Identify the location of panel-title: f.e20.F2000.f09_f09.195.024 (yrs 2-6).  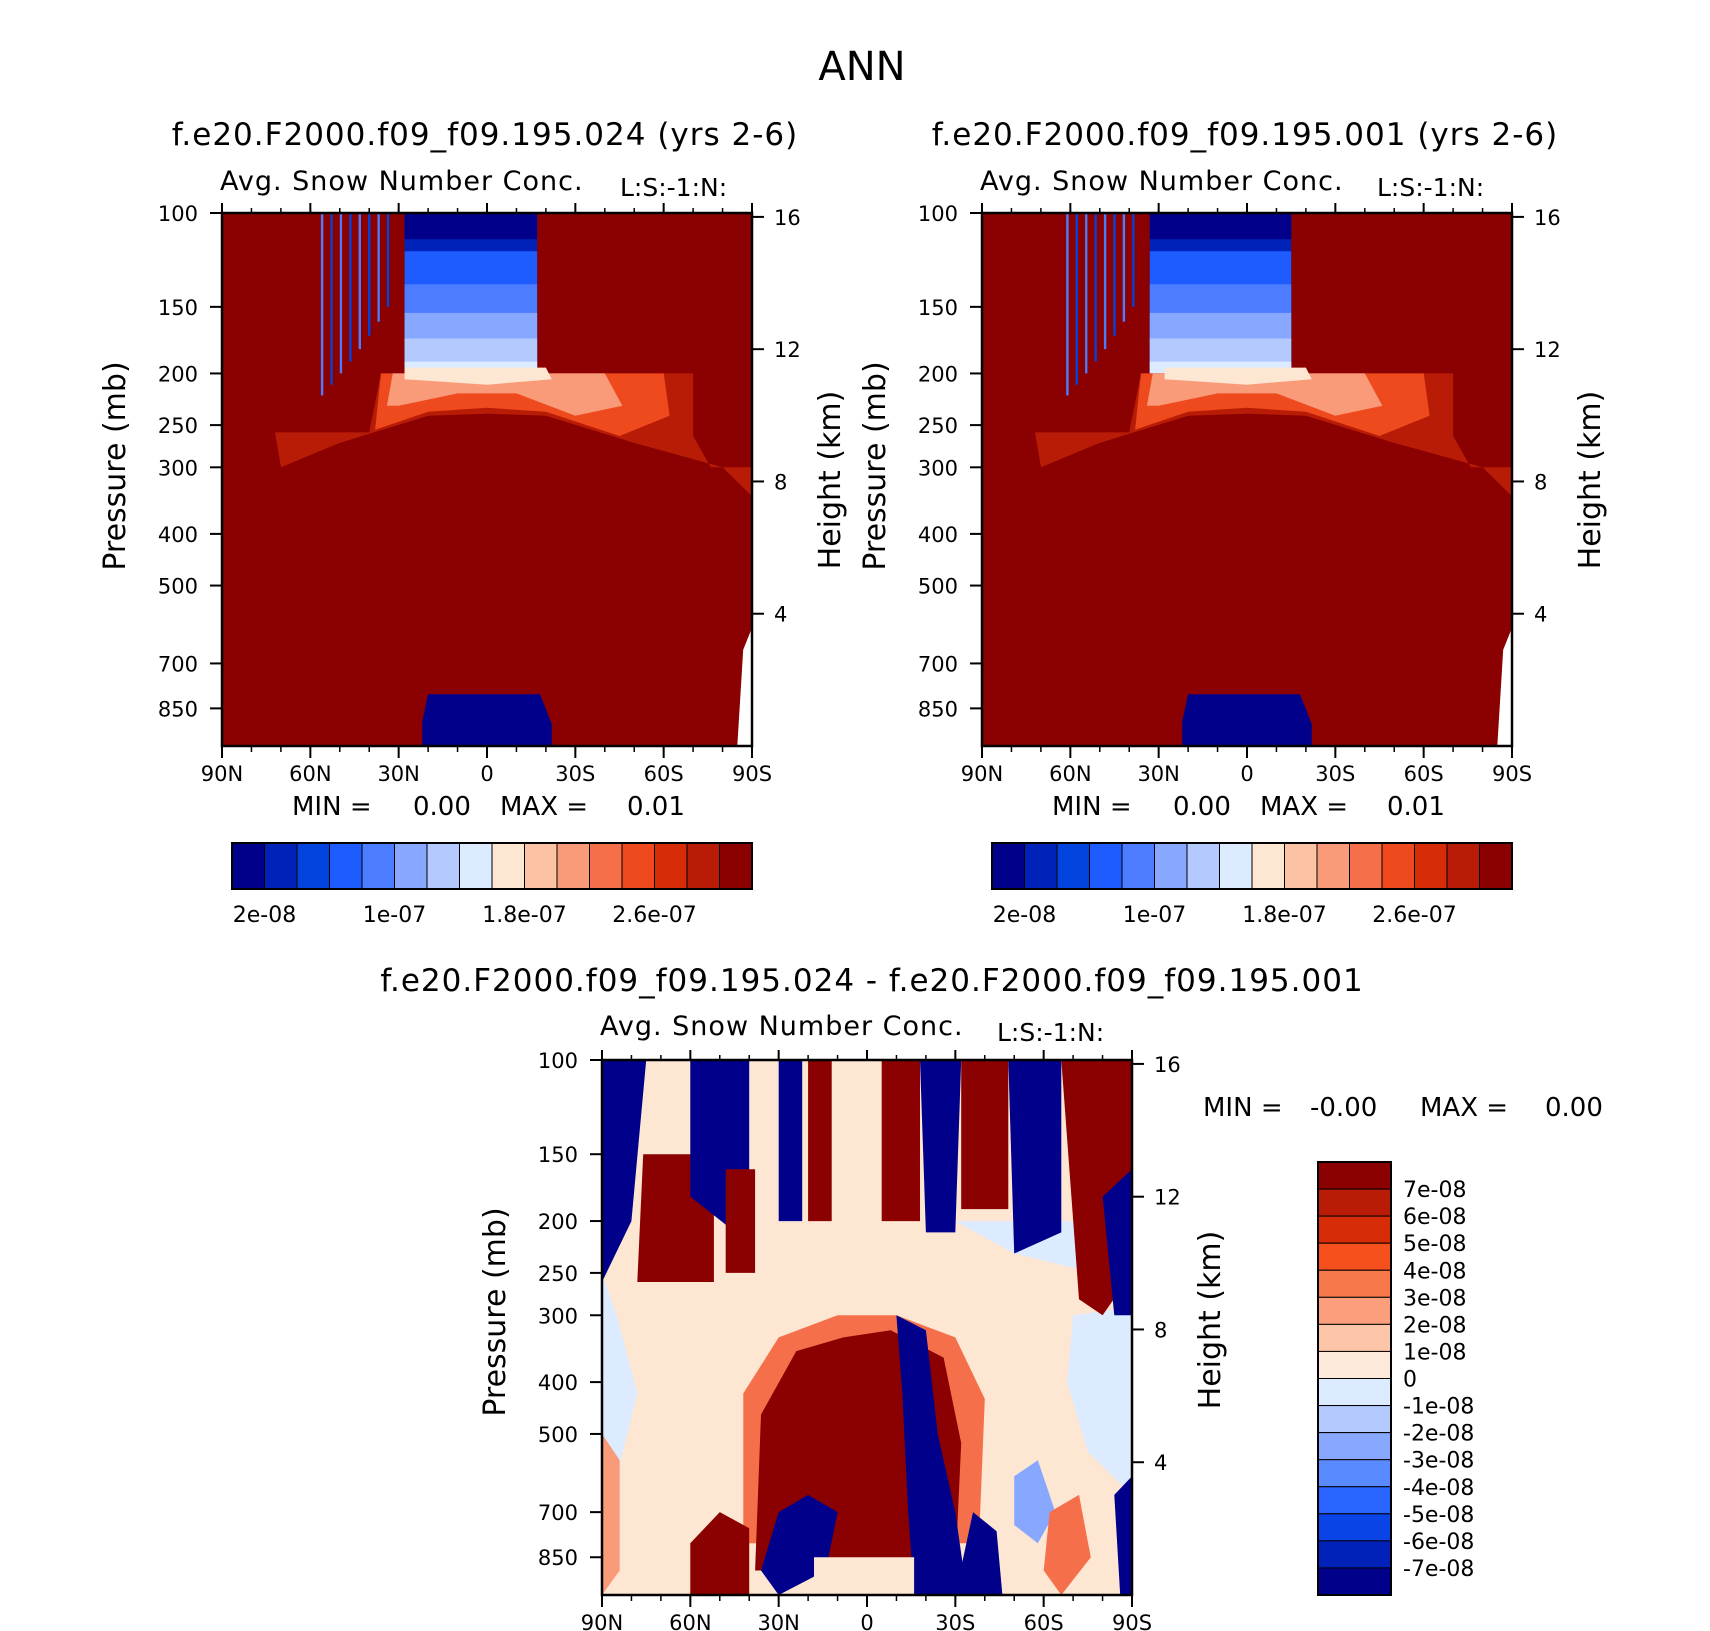
(485, 135).